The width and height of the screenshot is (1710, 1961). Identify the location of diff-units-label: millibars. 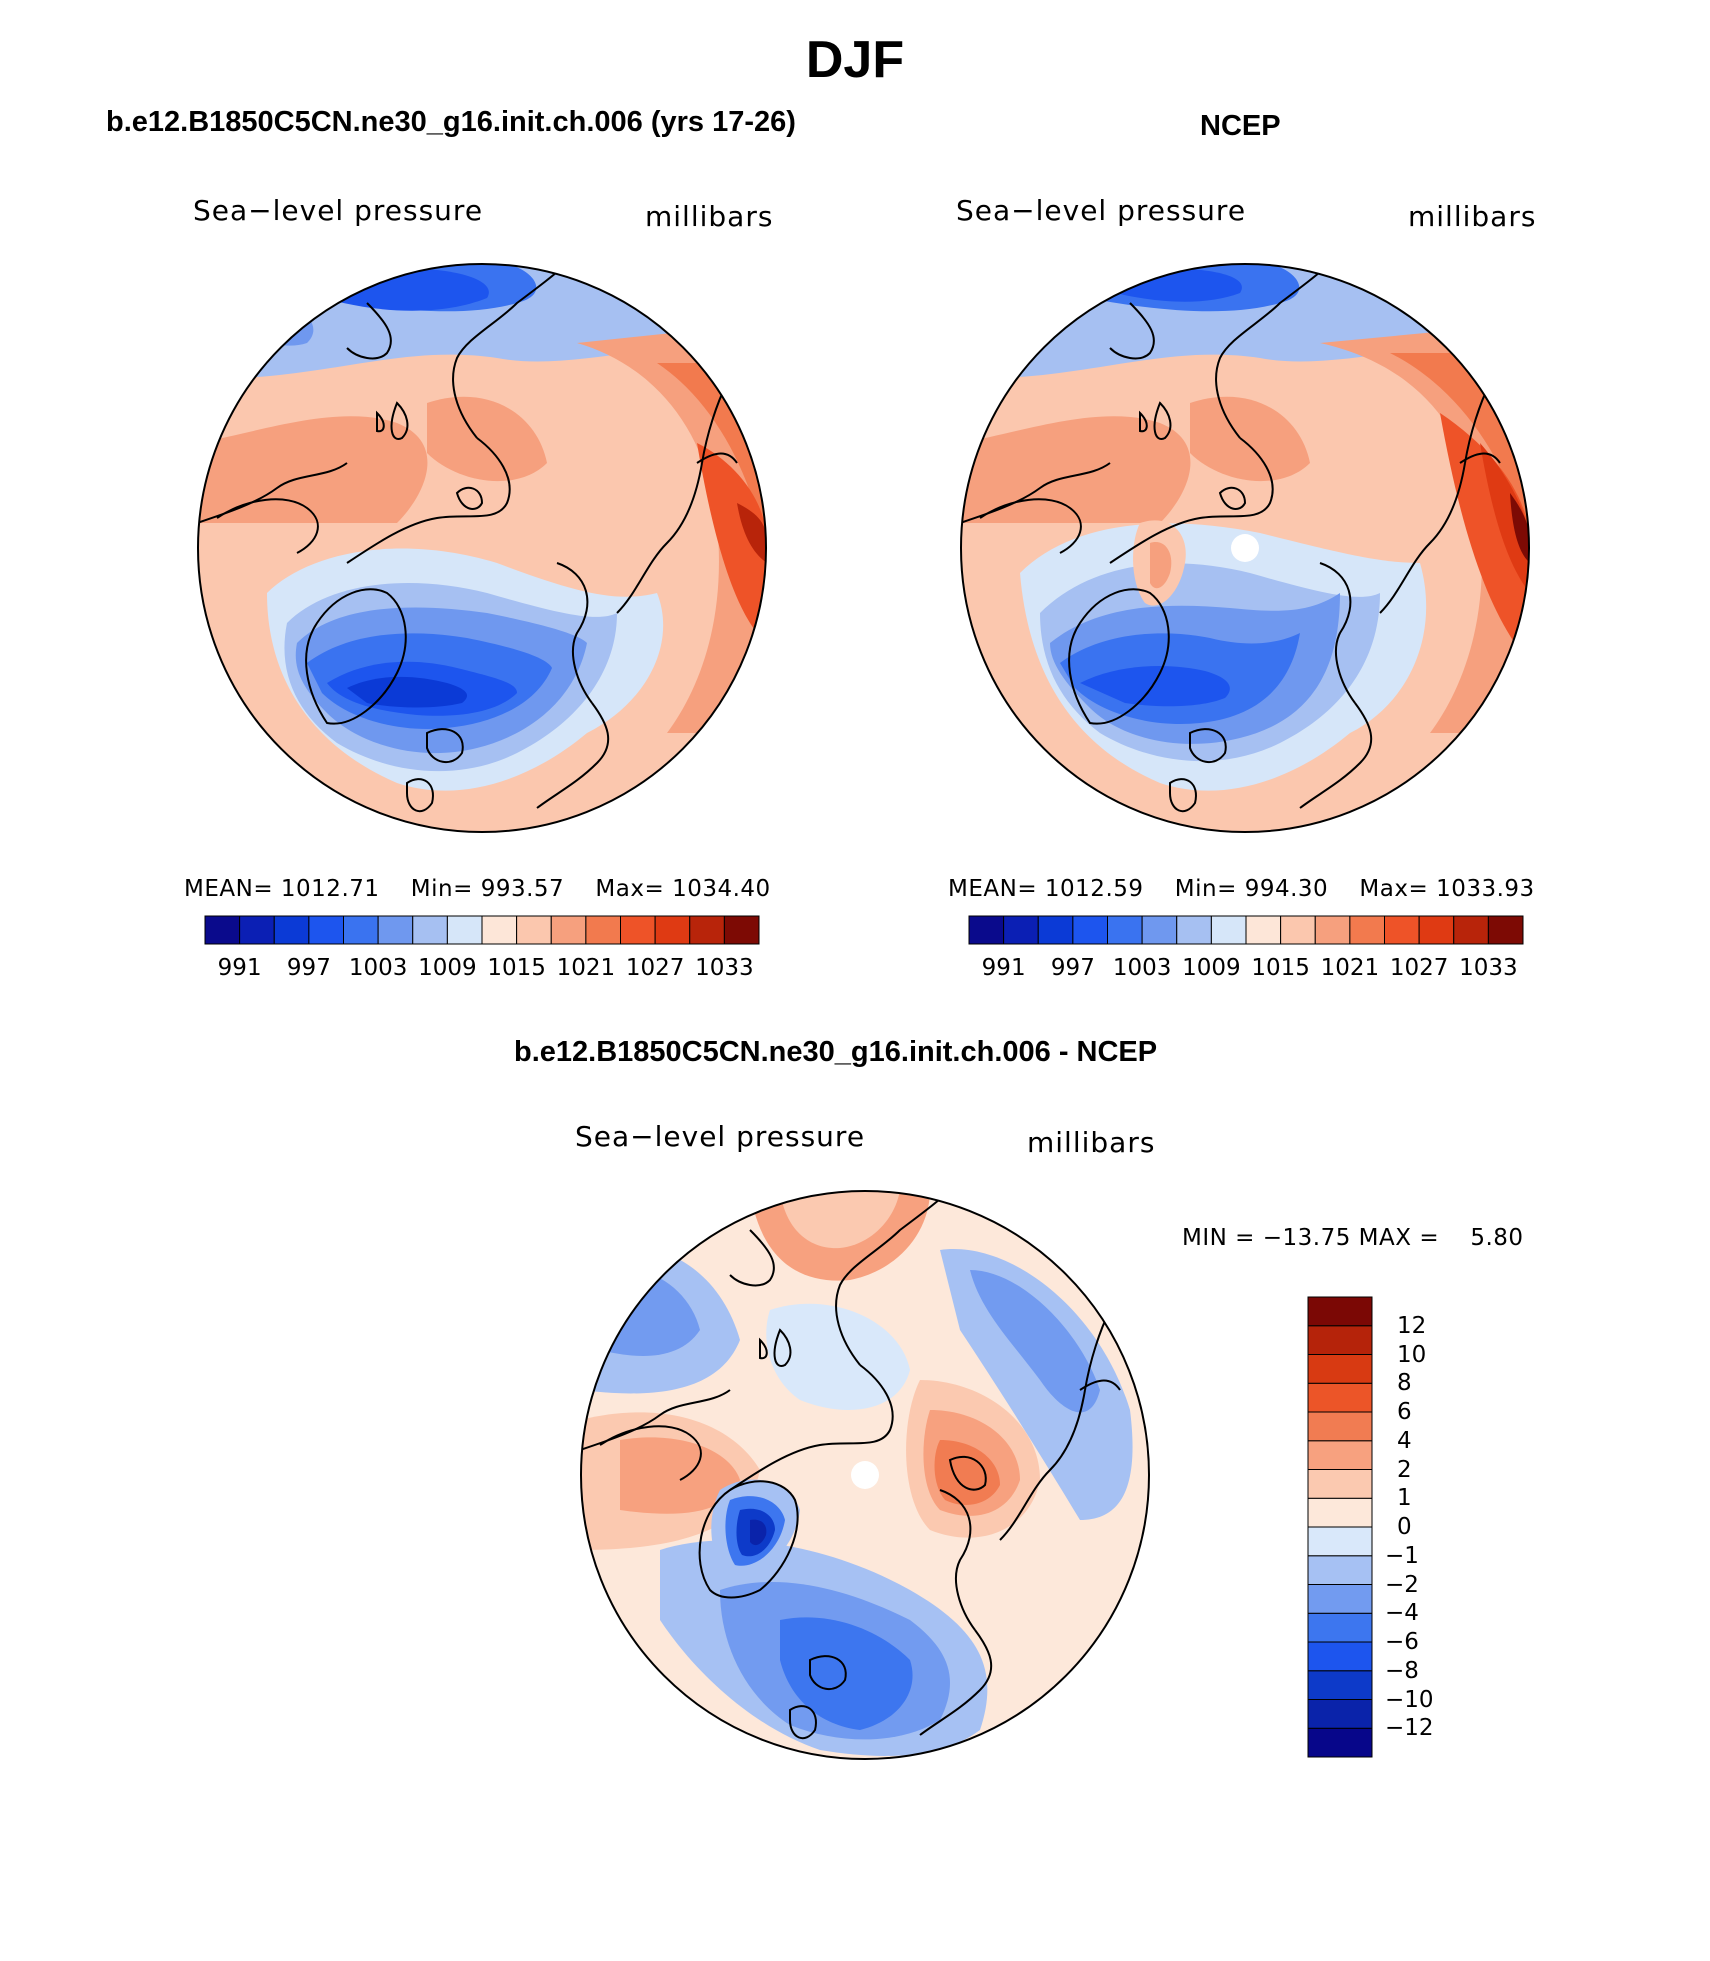
(1091, 1142).